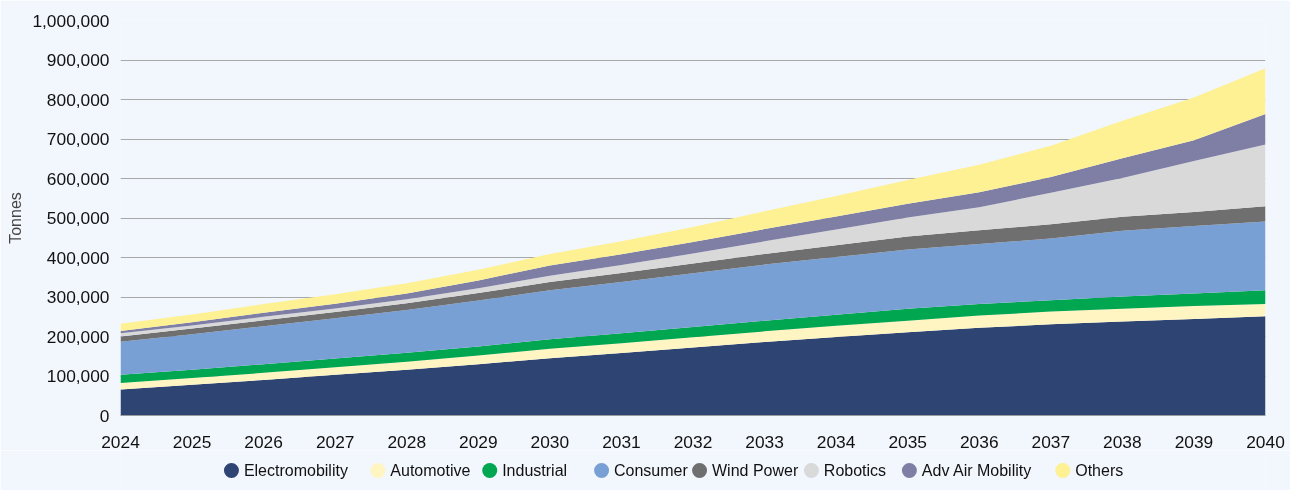  Describe the element at coordinates (78, 60) in the screenshot. I see `y-tick-label: 900,000` at that location.